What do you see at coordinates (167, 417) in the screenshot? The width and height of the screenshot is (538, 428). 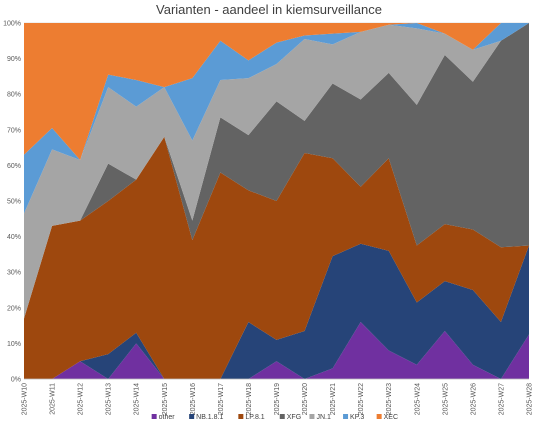 I see `legend-label: other` at bounding box center [167, 417].